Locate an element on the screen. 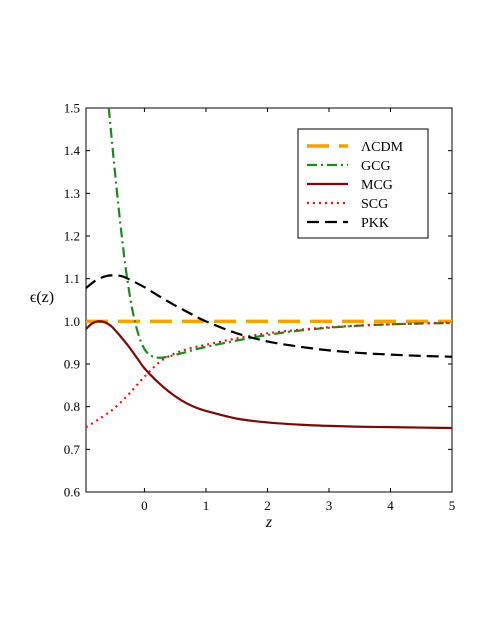 This screenshot has height=635, width=491. x-tick-label: 0 is located at coordinates (144, 505).